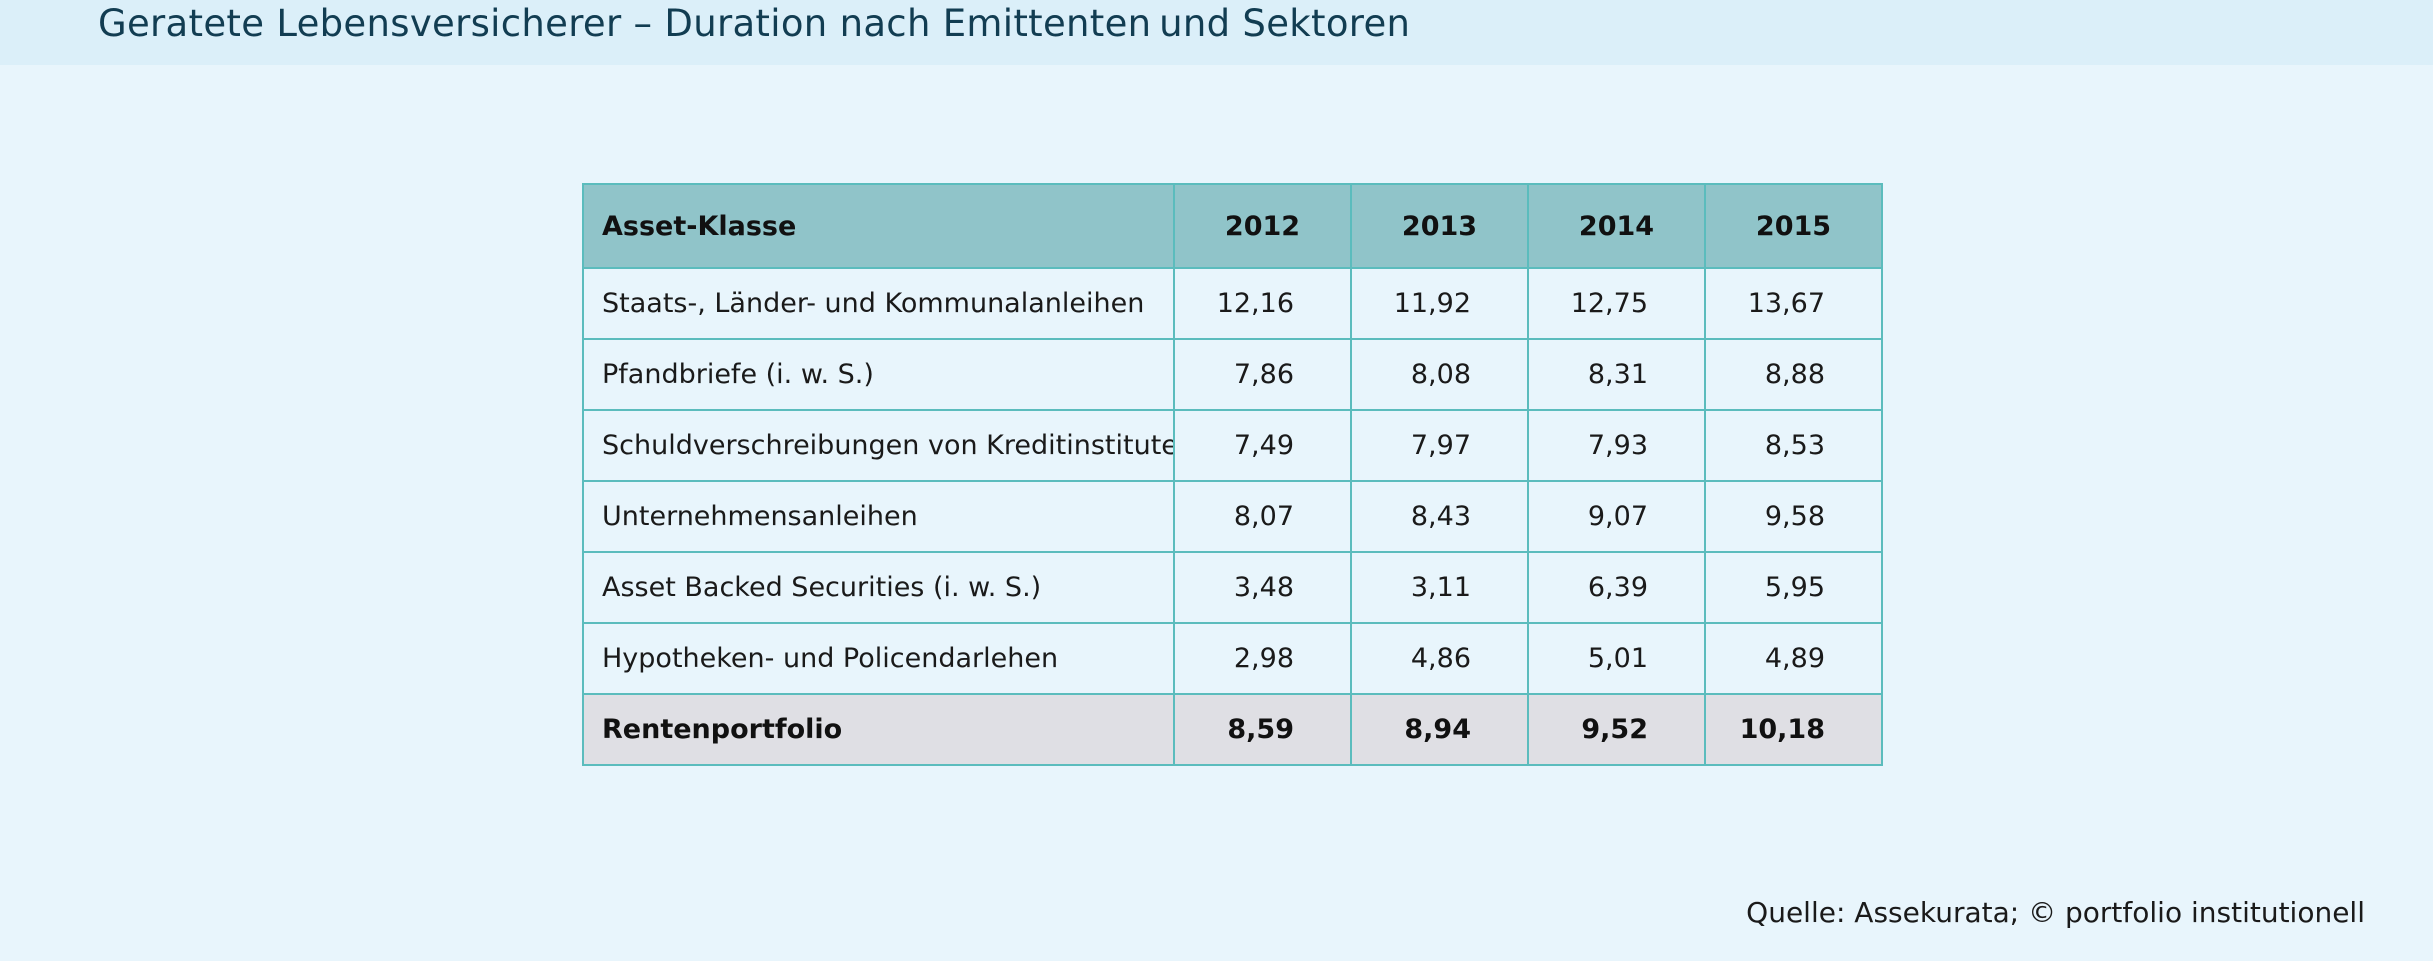  What do you see at coordinates (1262, 226) in the screenshot?
I see `column-header-2012: 2012` at bounding box center [1262, 226].